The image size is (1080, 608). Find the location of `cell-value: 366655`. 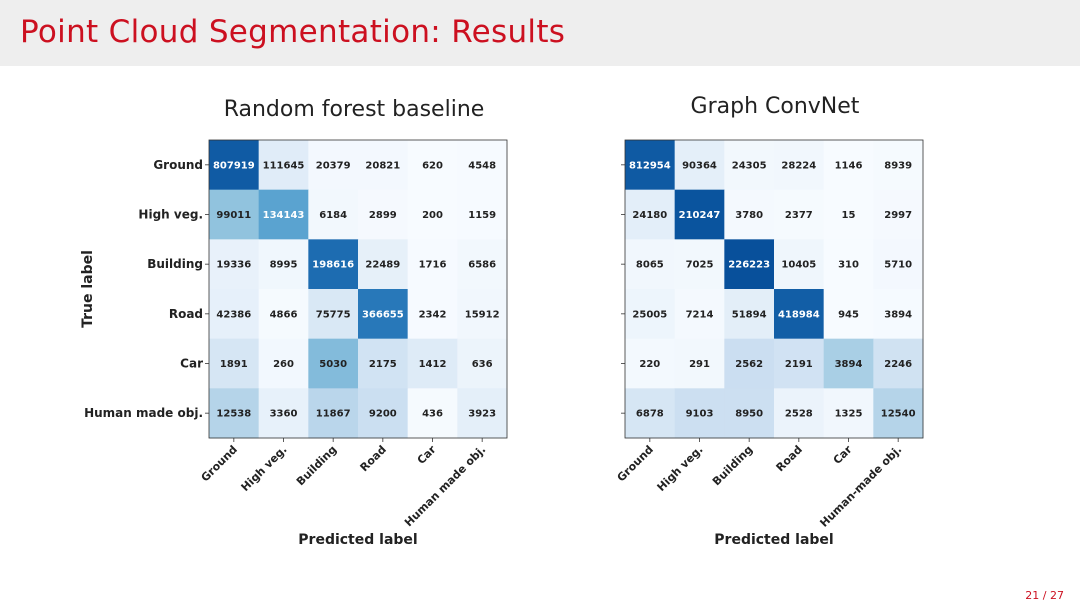

cell-value: 366655 is located at coordinates (383, 314).